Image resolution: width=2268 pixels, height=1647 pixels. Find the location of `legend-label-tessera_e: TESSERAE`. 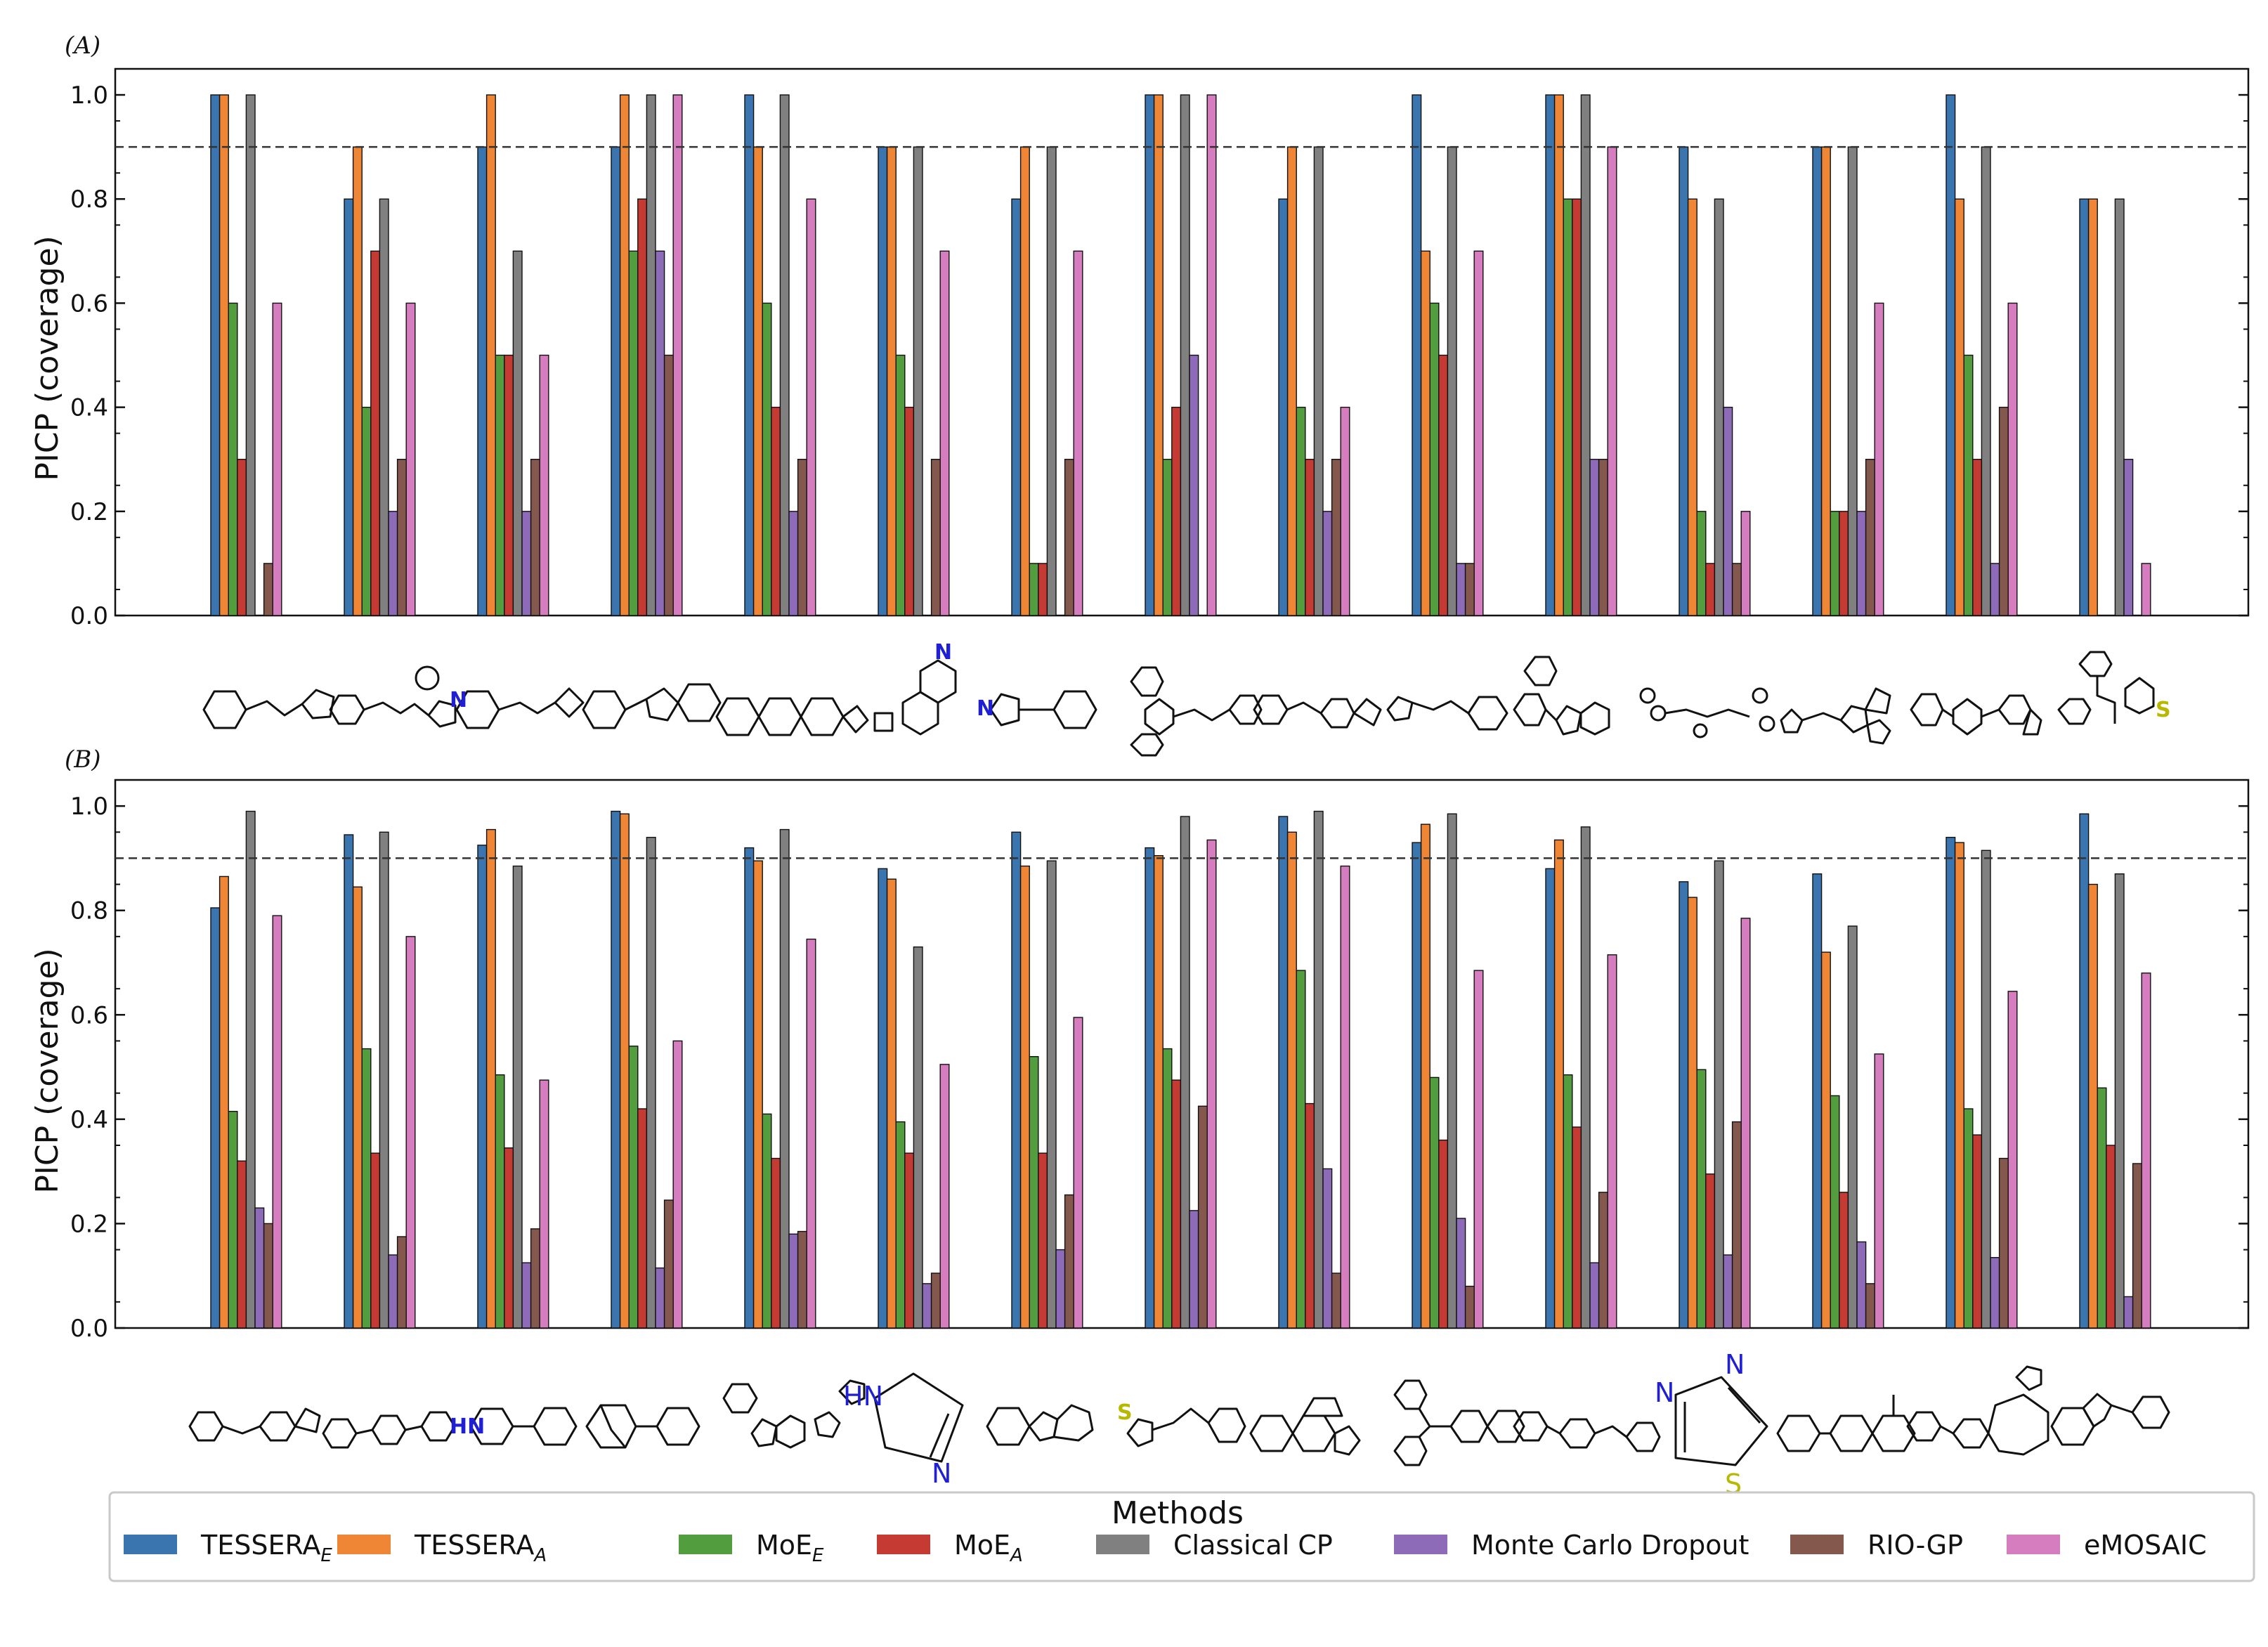

legend-label-tessera_e: TESSERAE is located at coordinates (266, 1548).